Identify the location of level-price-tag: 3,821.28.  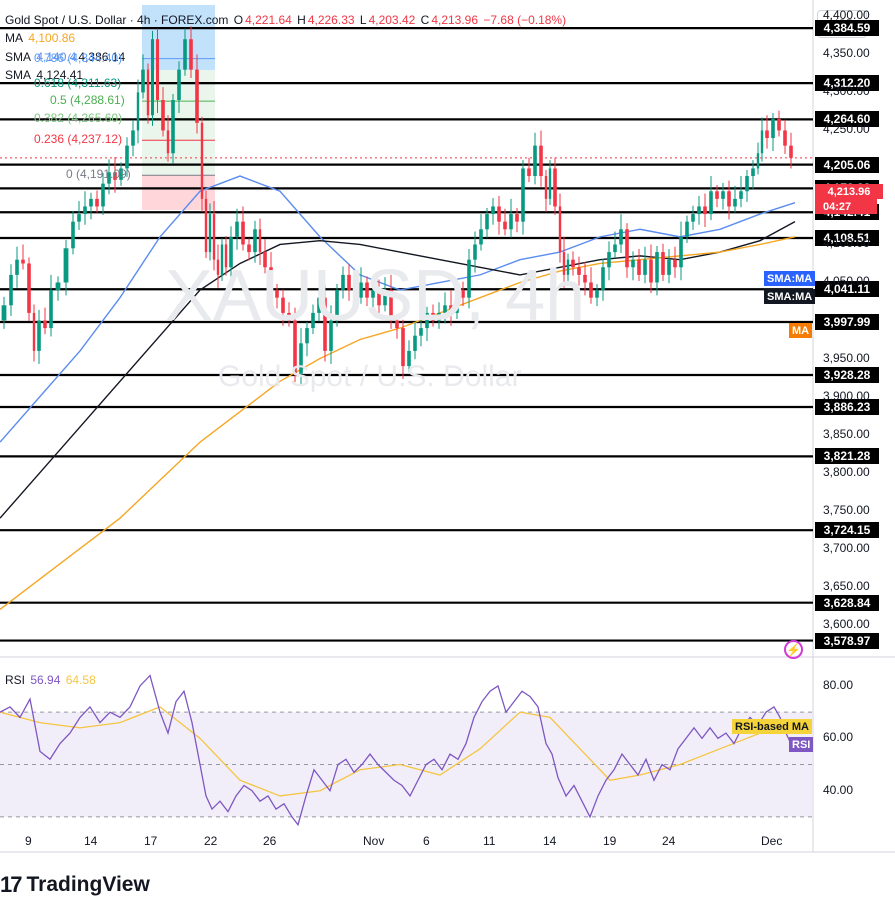
(847, 456).